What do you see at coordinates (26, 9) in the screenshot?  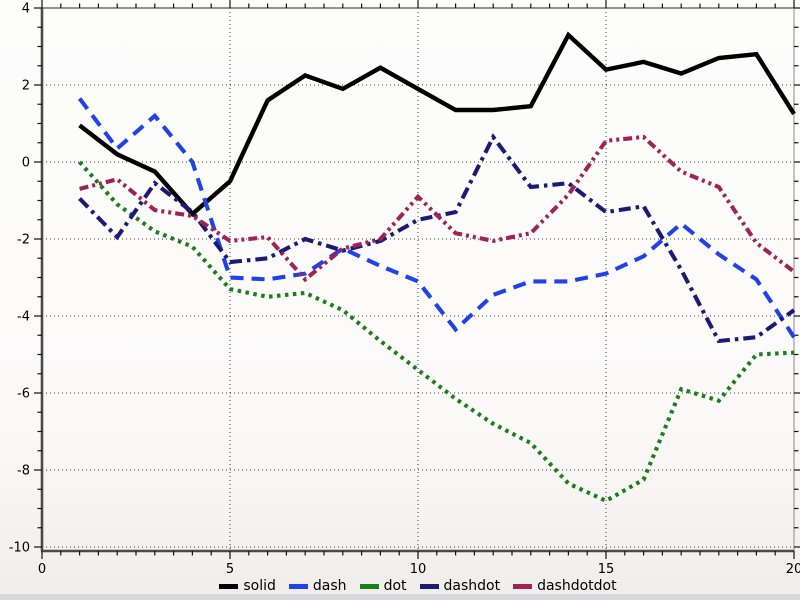 I see `y-tick-label: 4` at bounding box center [26, 9].